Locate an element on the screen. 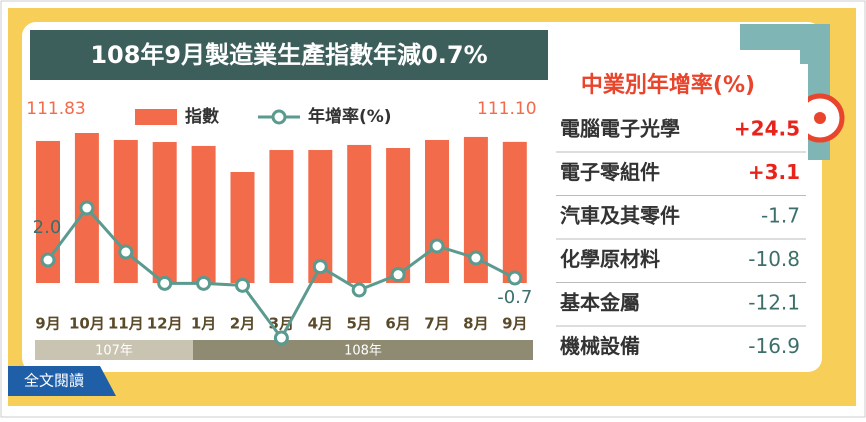 The height and width of the screenshot is (422, 866). x-tick-label: 4月 is located at coordinates (320, 324).